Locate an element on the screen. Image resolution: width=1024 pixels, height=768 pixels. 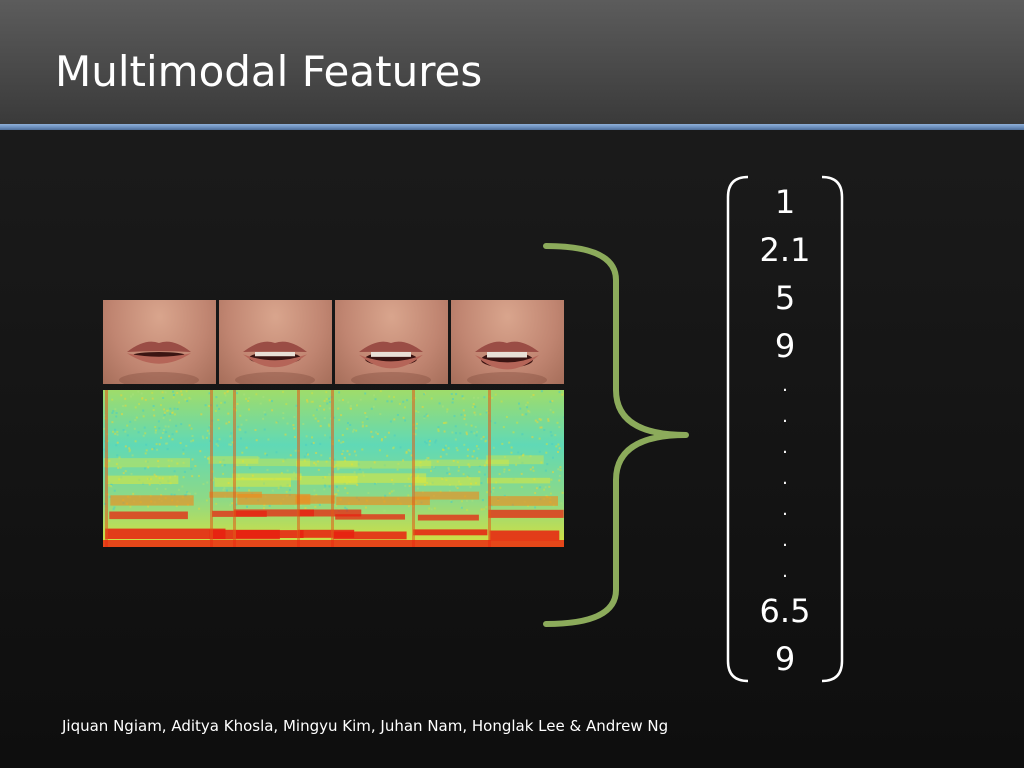
vector-value: 1 is located at coordinates (785, 202).